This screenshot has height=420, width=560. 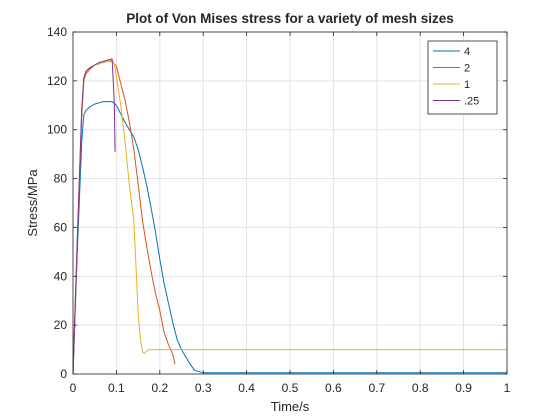 What do you see at coordinates (507, 388) in the screenshot?
I see `x-tick-label: 1` at bounding box center [507, 388].